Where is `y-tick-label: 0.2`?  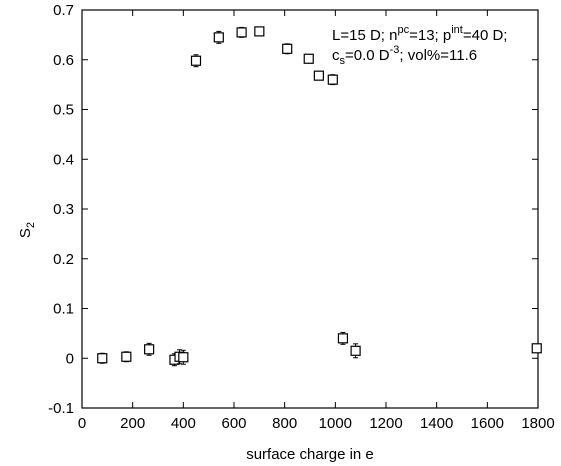 y-tick-label: 0.2 is located at coordinates (63, 259).